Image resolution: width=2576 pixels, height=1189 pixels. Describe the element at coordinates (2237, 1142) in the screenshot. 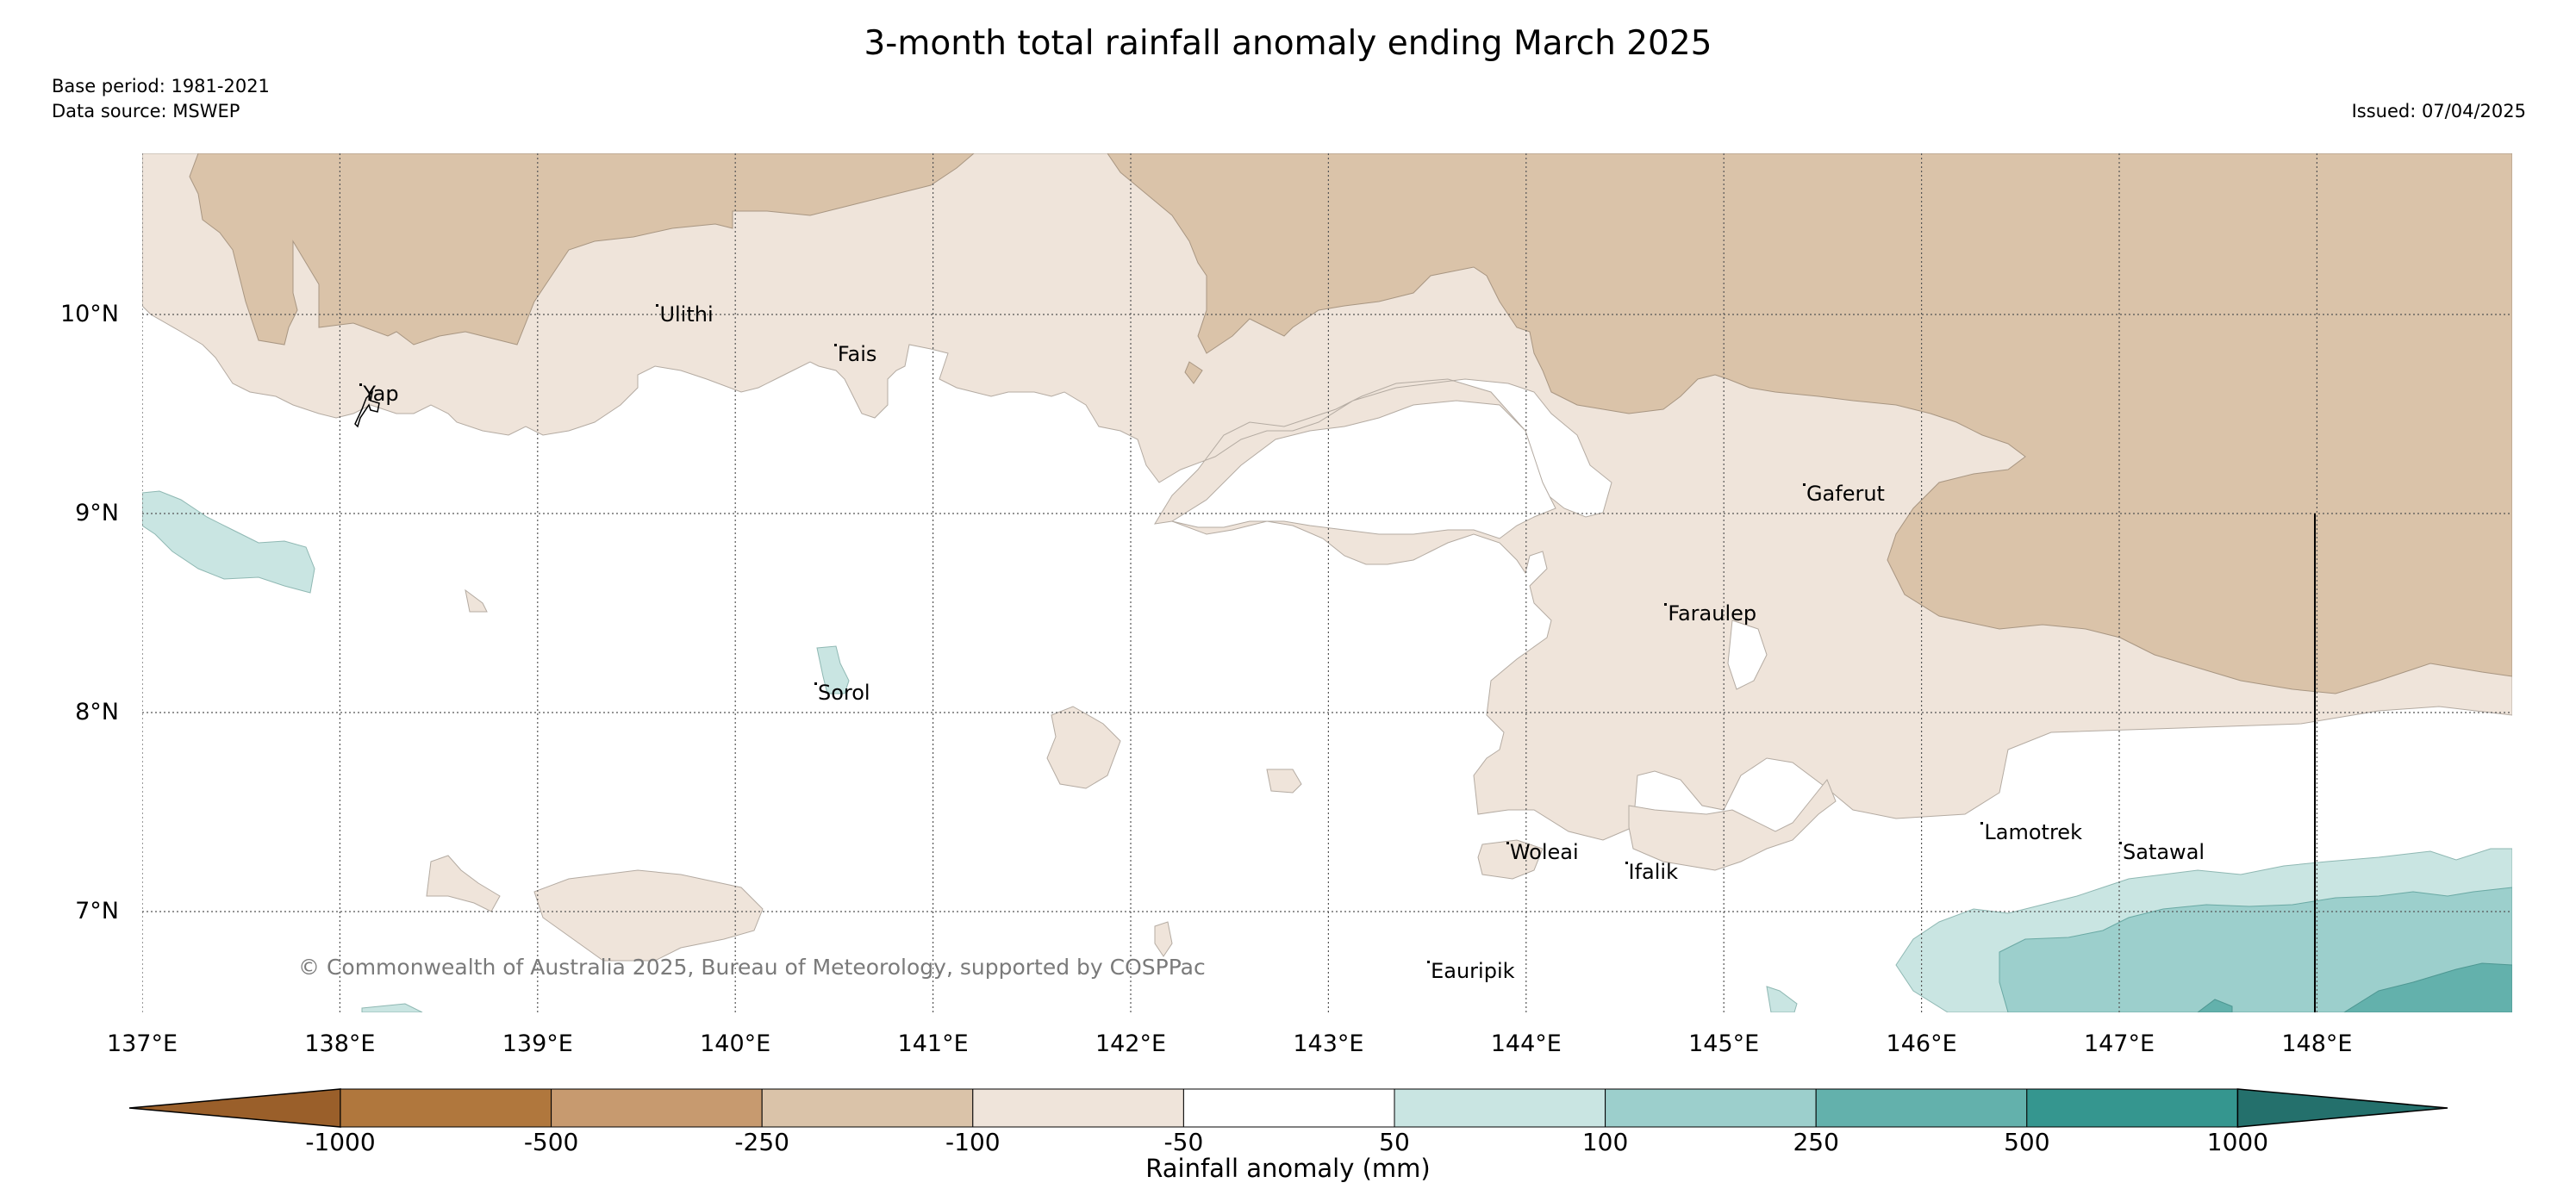

I see `colorbar-tick-label: 1000` at that location.